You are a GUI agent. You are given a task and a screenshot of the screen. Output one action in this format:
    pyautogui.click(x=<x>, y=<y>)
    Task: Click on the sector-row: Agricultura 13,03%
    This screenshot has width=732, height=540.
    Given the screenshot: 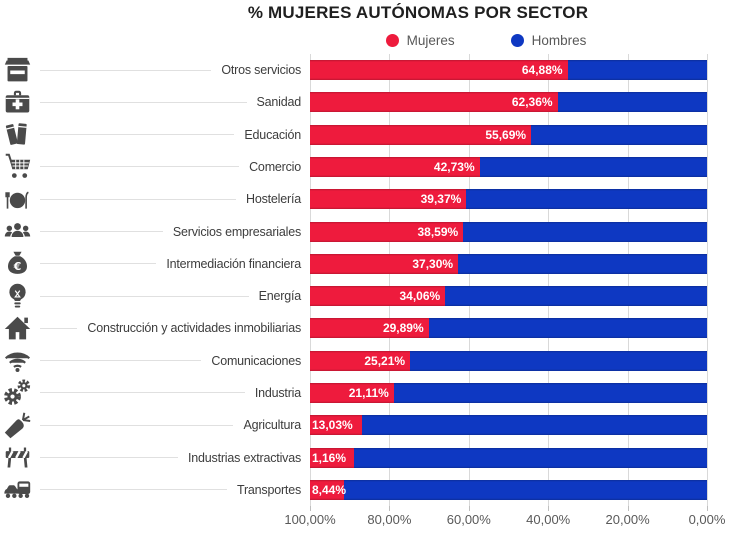 What is the action you would take?
    pyautogui.click(x=366, y=425)
    